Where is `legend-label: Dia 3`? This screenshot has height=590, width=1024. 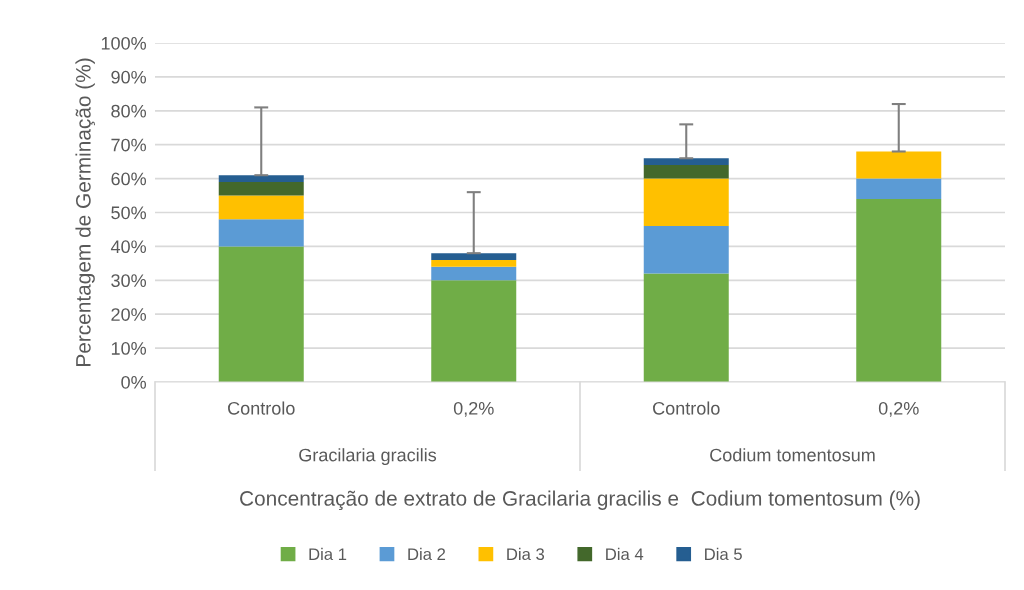
legend-label: Dia 3 is located at coordinates (526, 554).